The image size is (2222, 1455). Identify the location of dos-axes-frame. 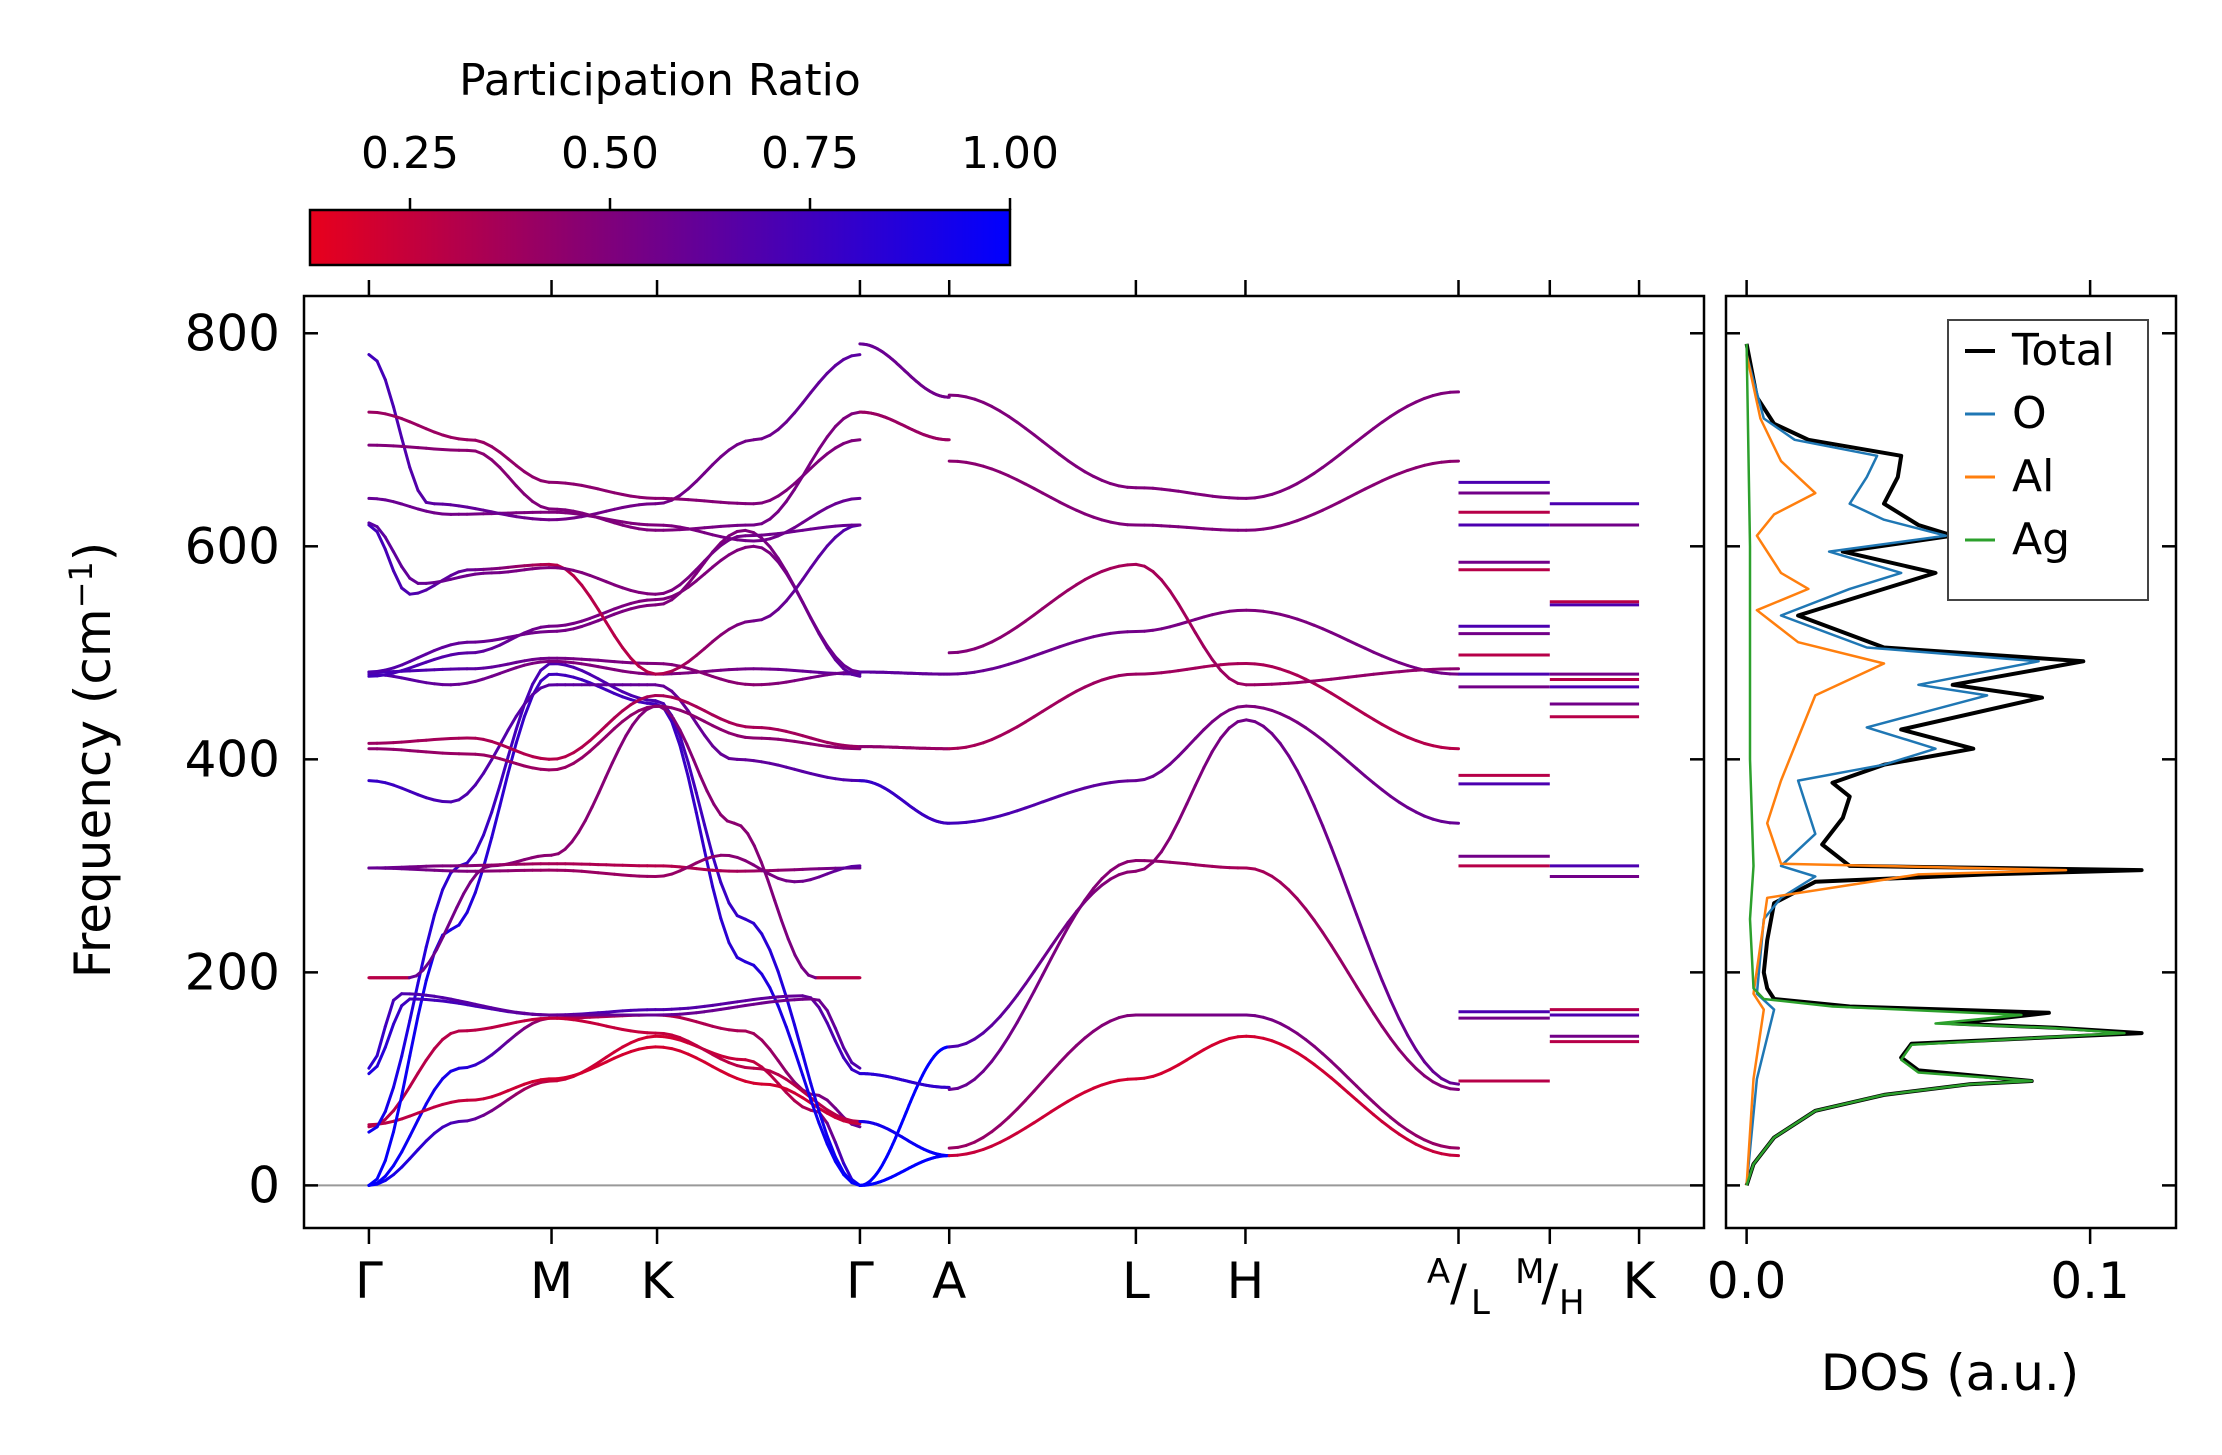
(1951, 762).